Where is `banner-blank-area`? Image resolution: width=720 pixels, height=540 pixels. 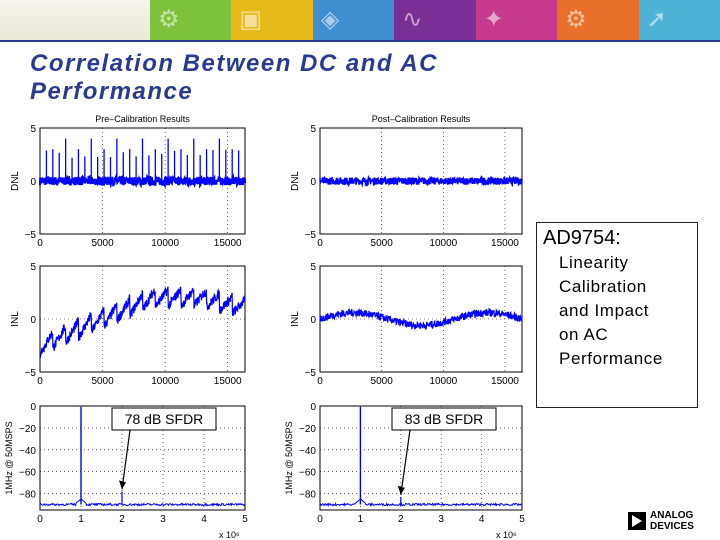 banner-blank-area is located at coordinates (75, 20).